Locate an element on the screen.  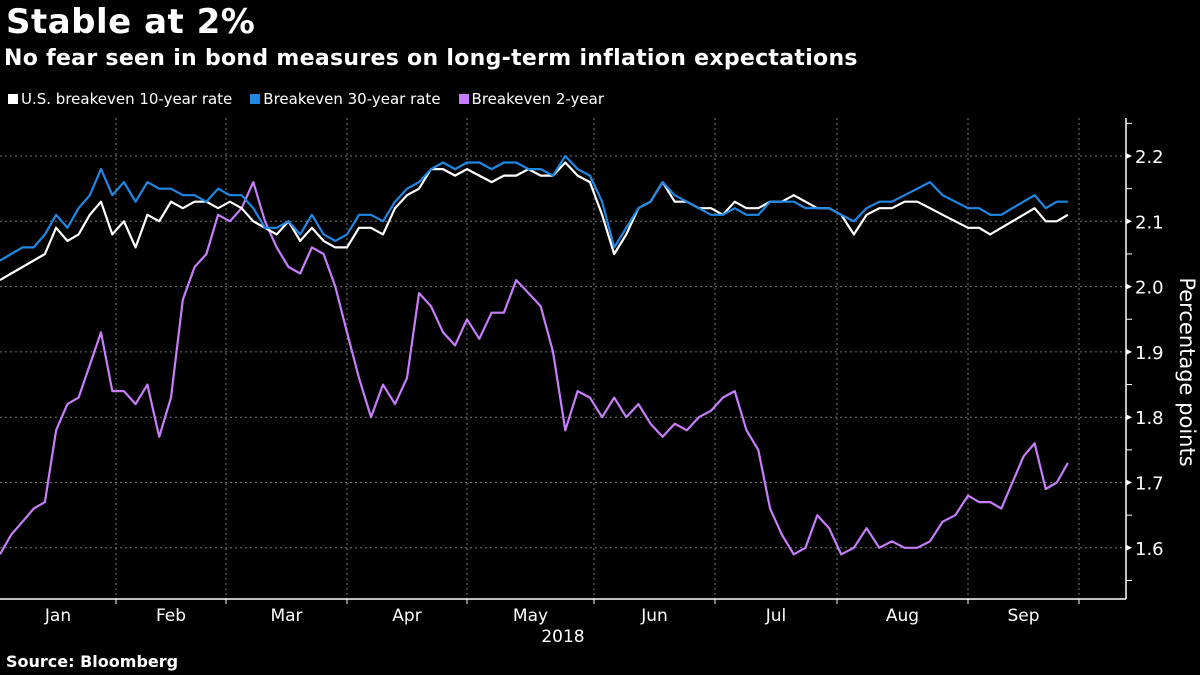
legend-item-30yr: Breakeven 30-year rate is located at coordinates (345, 99).